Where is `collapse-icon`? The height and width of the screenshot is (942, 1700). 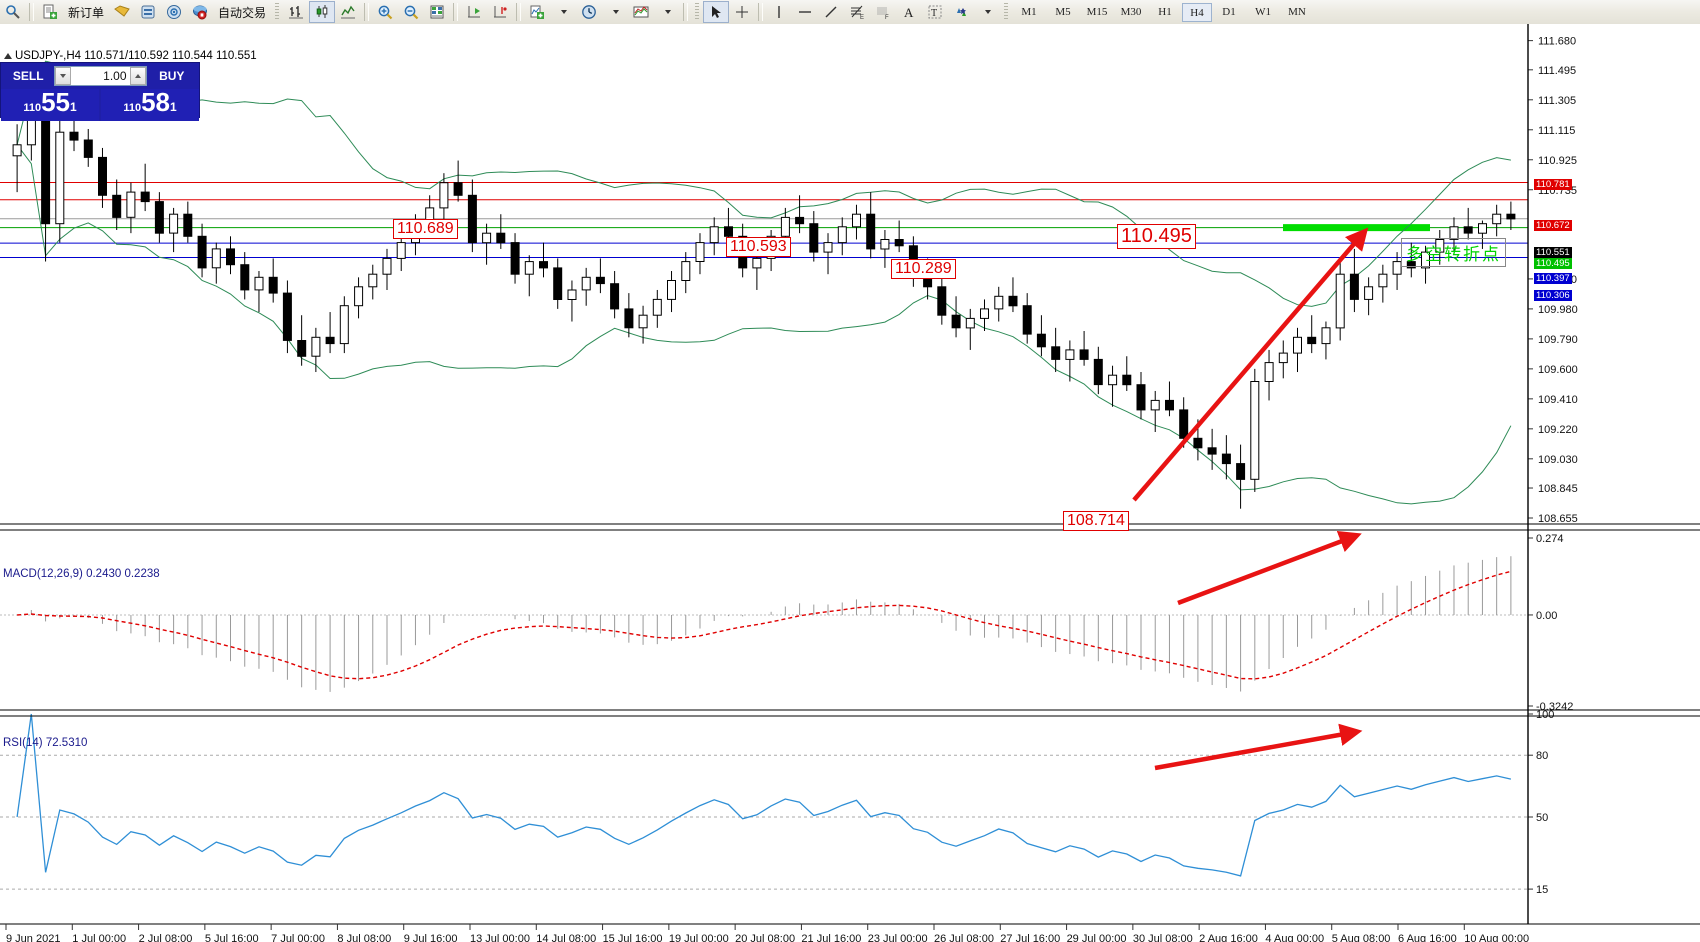 collapse-icon is located at coordinates (8, 56).